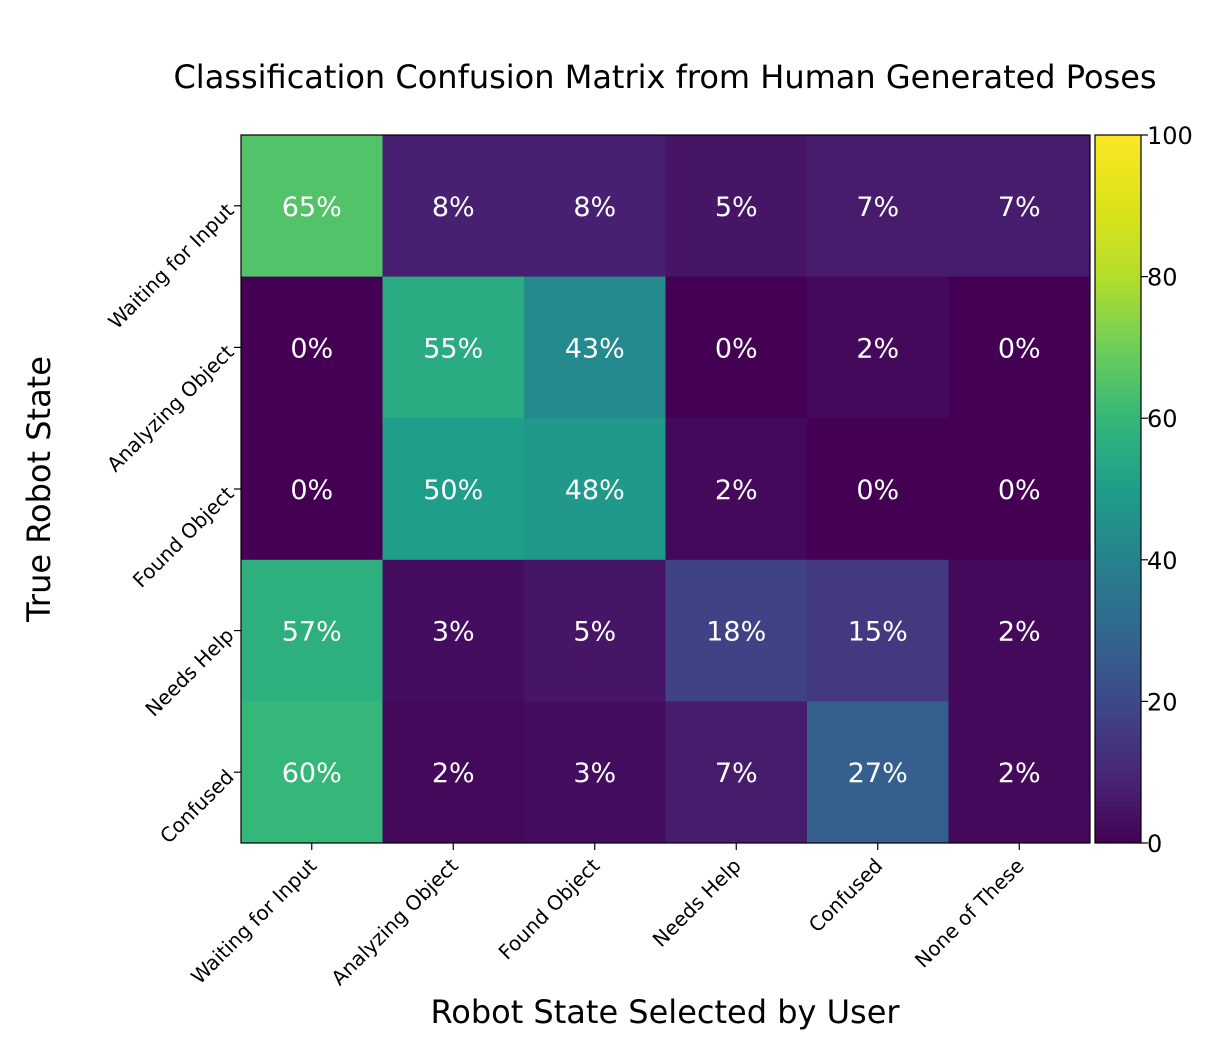 The height and width of the screenshot is (1054, 1220). I want to click on cell-value-label: 15%, so click(878, 632).